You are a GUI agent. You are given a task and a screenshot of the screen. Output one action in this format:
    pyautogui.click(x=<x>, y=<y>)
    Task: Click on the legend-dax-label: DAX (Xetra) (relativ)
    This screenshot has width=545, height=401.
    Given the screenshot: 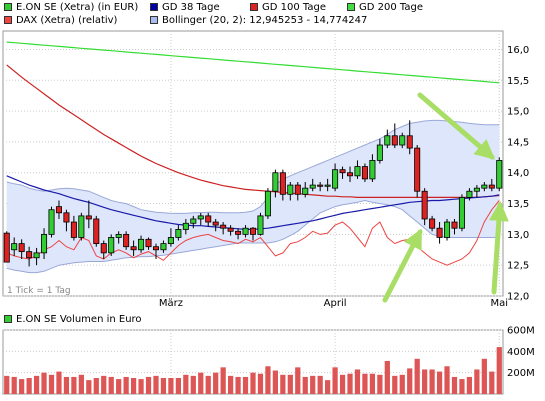 What is the action you would take?
    pyautogui.click(x=67, y=20)
    